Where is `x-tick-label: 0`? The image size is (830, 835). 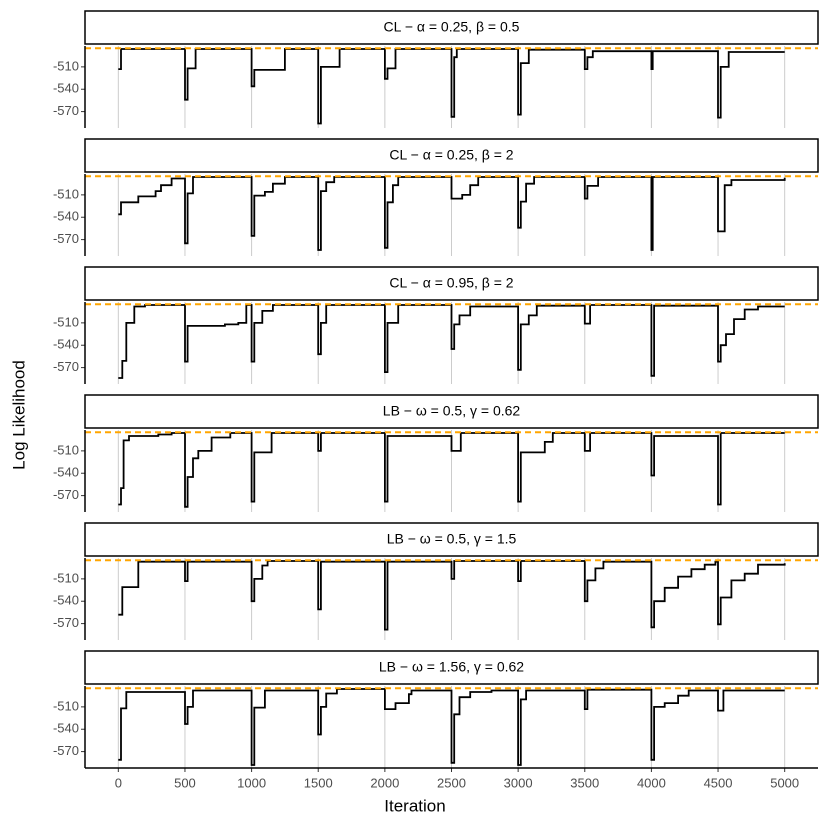 x-tick-label: 0 is located at coordinates (118, 782).